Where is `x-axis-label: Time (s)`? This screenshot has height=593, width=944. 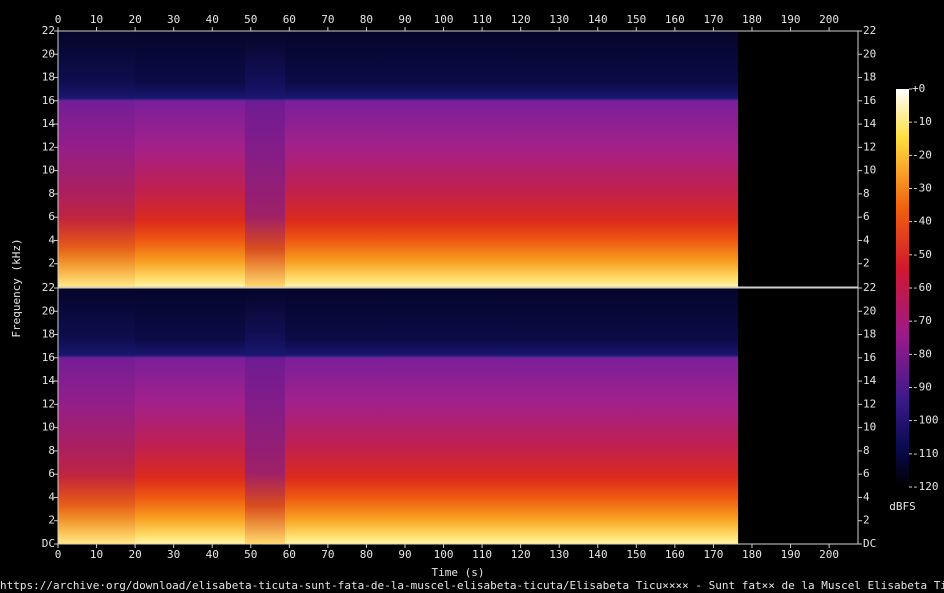 x-axis-label: Time (s) is located at coordinates (458, 572).